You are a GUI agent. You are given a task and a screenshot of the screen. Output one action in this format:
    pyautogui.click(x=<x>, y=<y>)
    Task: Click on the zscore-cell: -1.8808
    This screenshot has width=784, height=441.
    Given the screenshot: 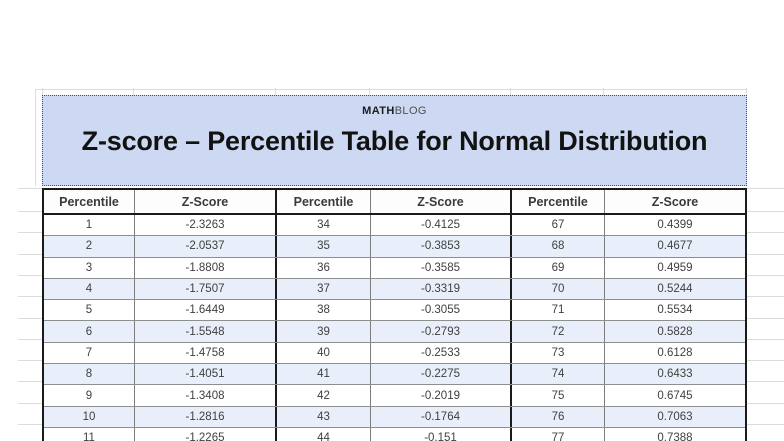 What is the action you would take?
    pyautogui.click(x=206, y=267)
    